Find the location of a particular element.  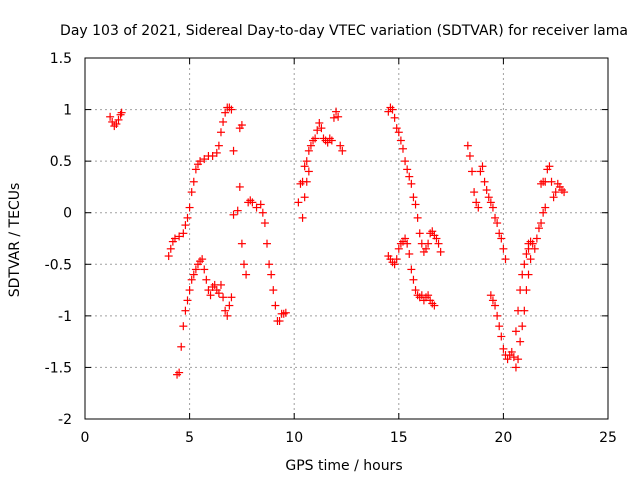

x-tick-labels: 0 5 10 15 20 25 is located at coordinates (349, 438).